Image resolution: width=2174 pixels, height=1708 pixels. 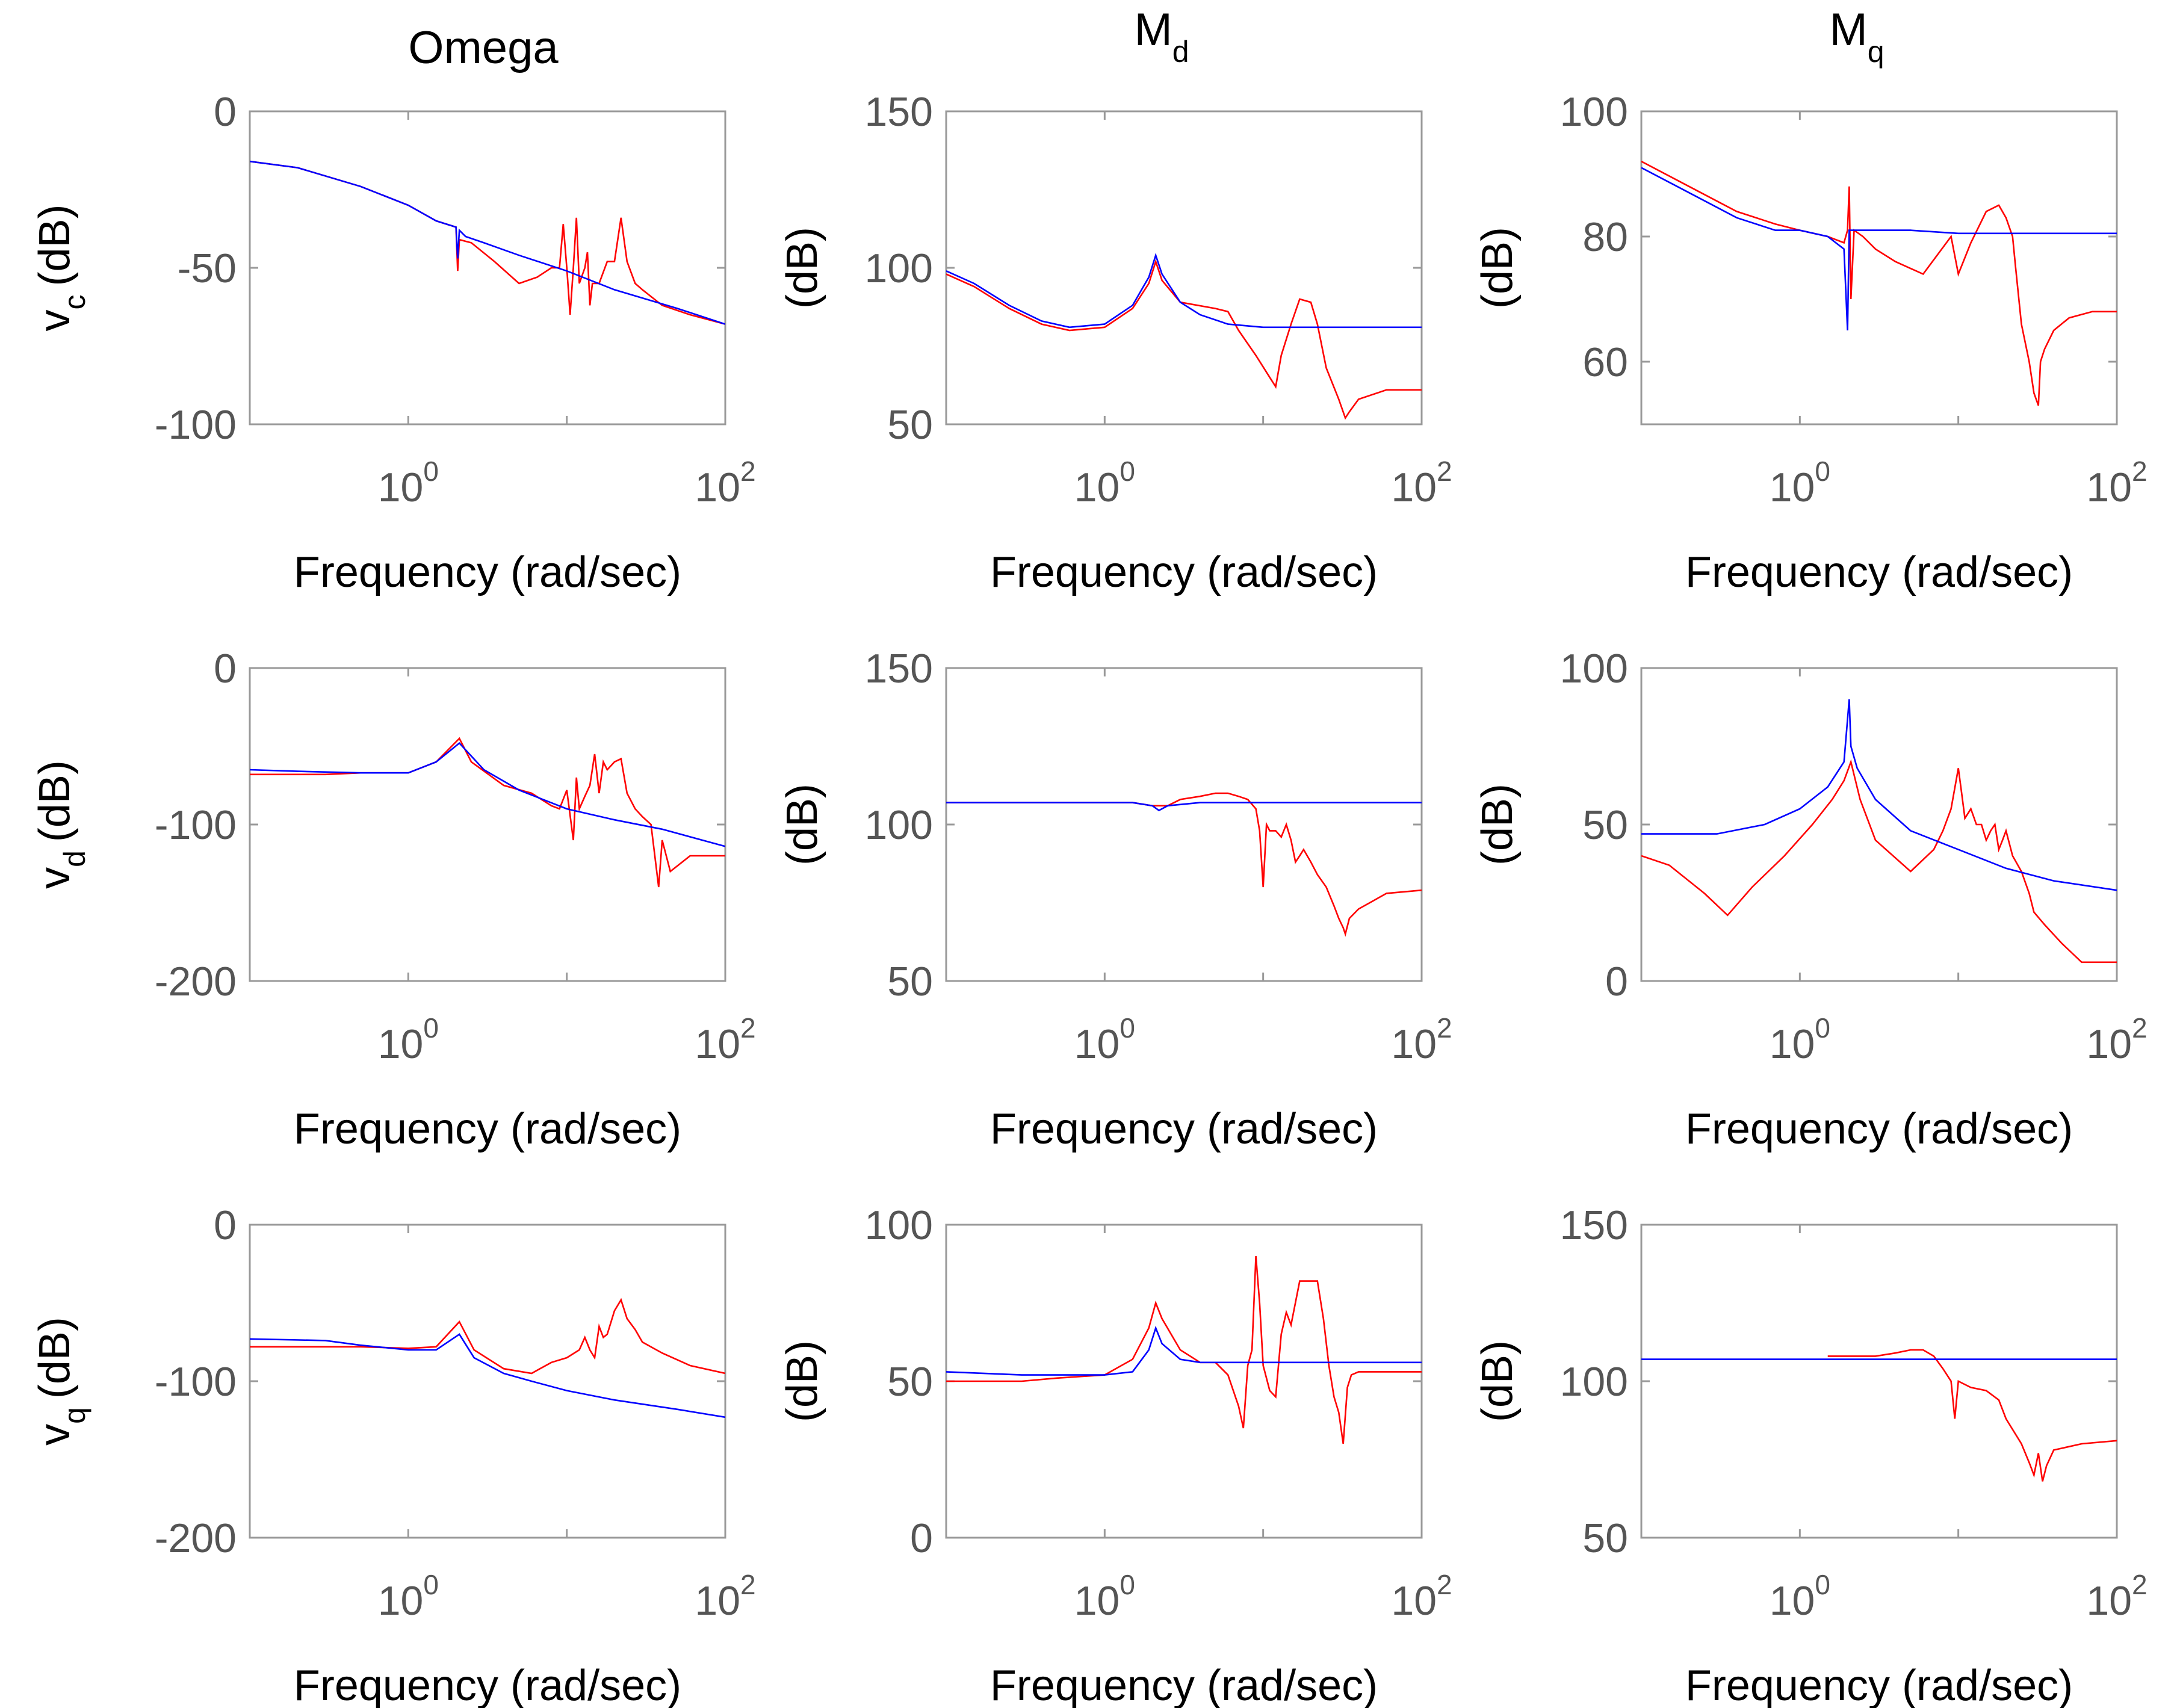 What do you see at coordinates (61, 824) in the screenshot?
I see `y-axis-label: vd (dB)` at bounding box center [61, 824].